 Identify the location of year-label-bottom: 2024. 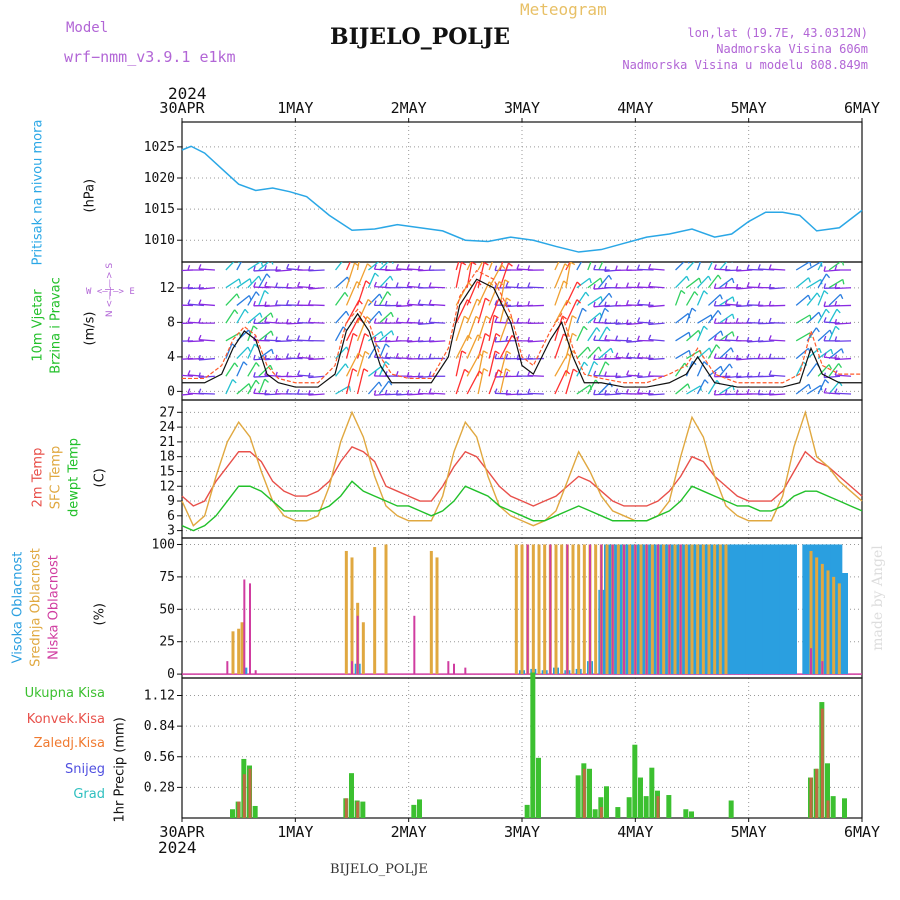
(177, 847).